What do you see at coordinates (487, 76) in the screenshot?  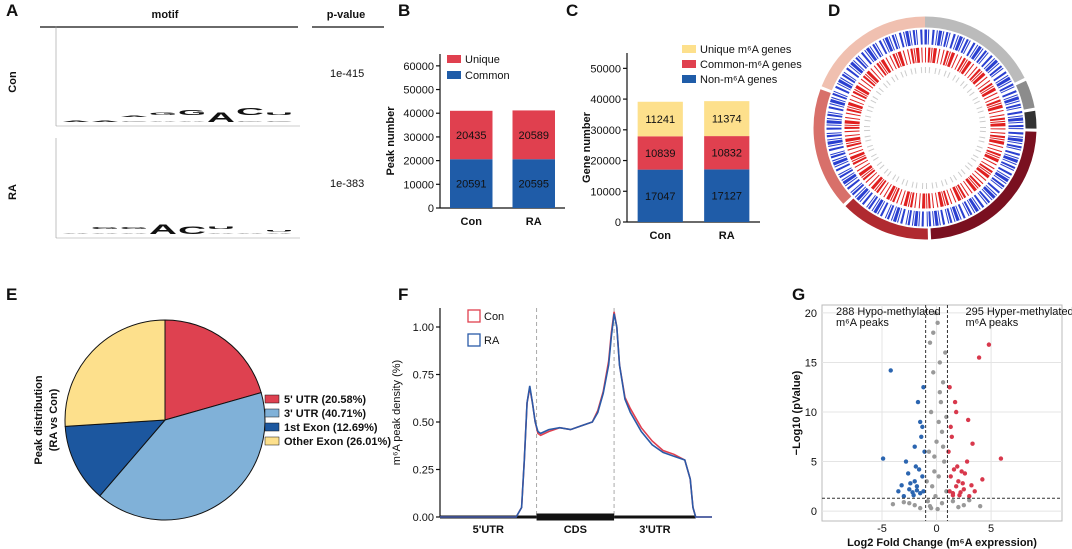 I see `legend-label: Common` at bounding box center [487, 76].